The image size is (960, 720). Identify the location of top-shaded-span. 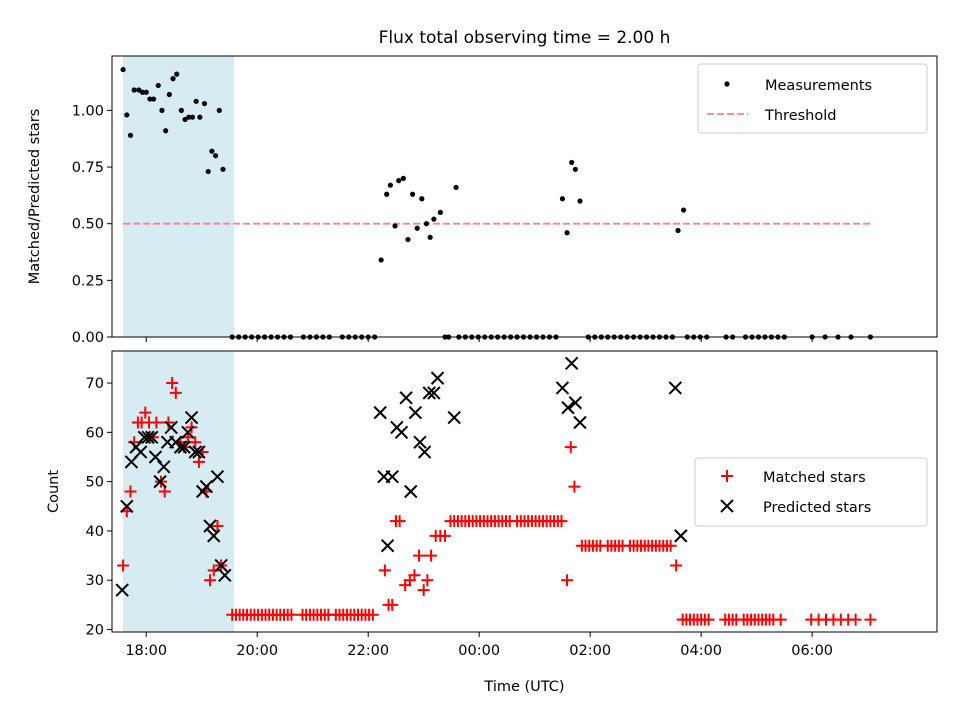
(179, 196).